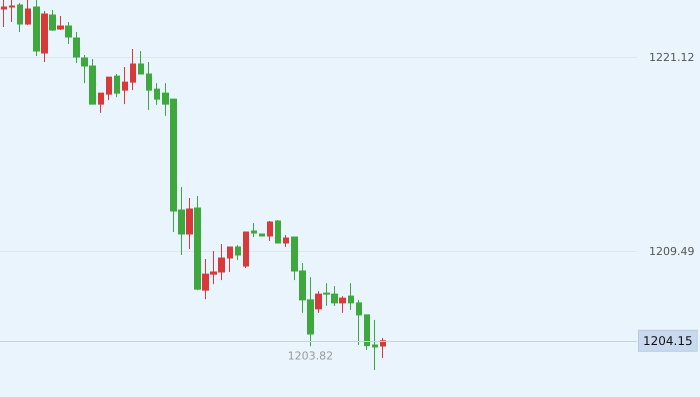 Image resolution: width=700 pixels, height=397 pixels. Describe the element at coordinates (668, 341) in the screenshot. I see `ref-line-label: 1204.15` at that location.